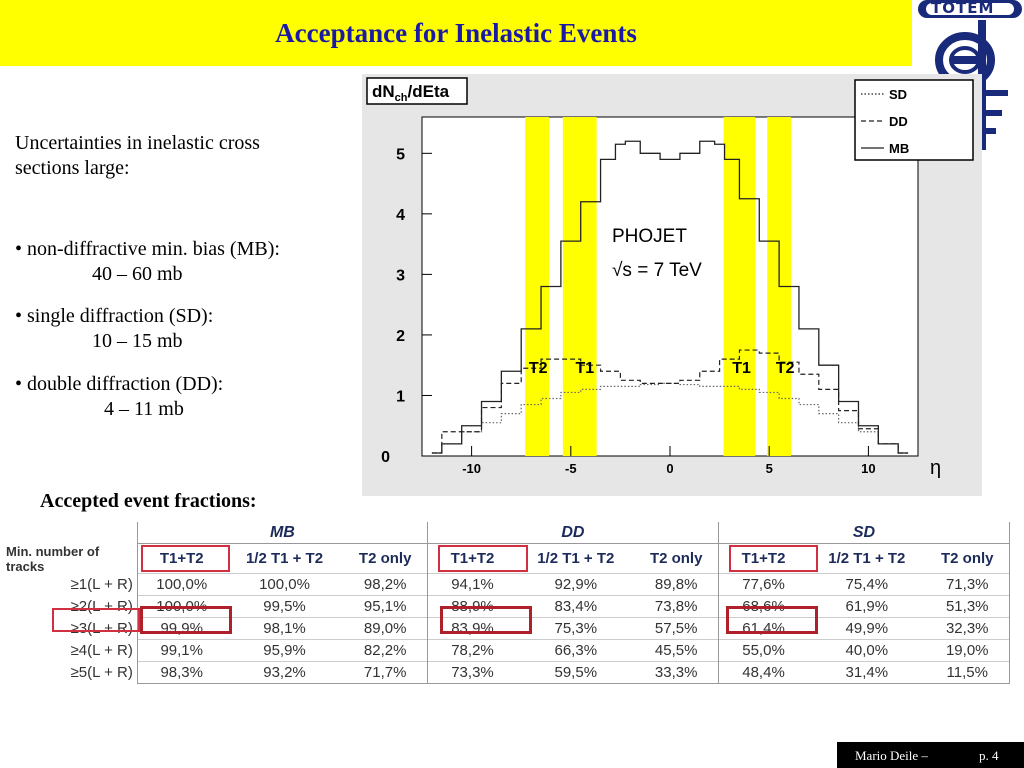  I want to click on footer-page: p. 4, so click(989, 755).